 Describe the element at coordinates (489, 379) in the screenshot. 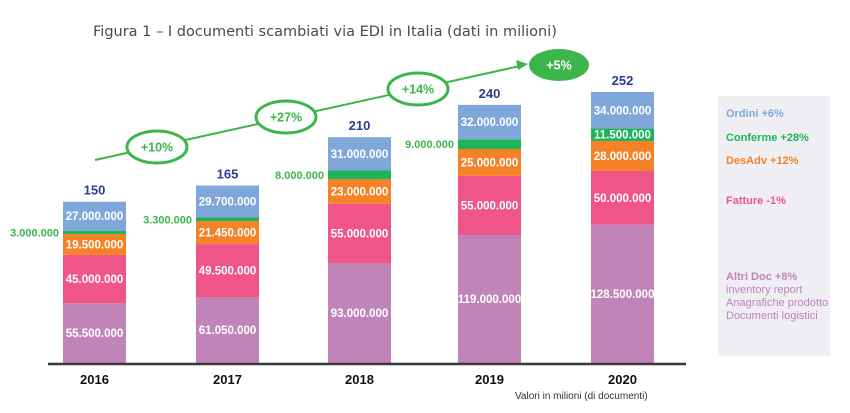

I see `x-tick-label-2019: 2019` at that location.